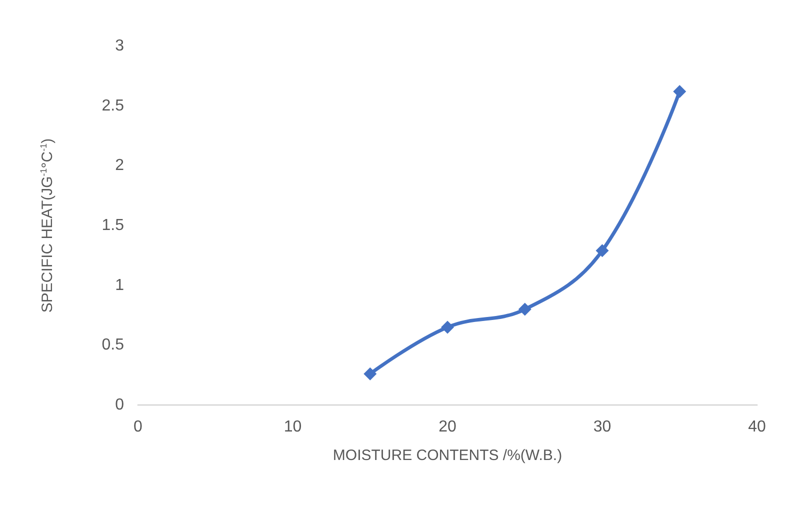  I want to click on y-tick-label: 3, so click(119, 46).